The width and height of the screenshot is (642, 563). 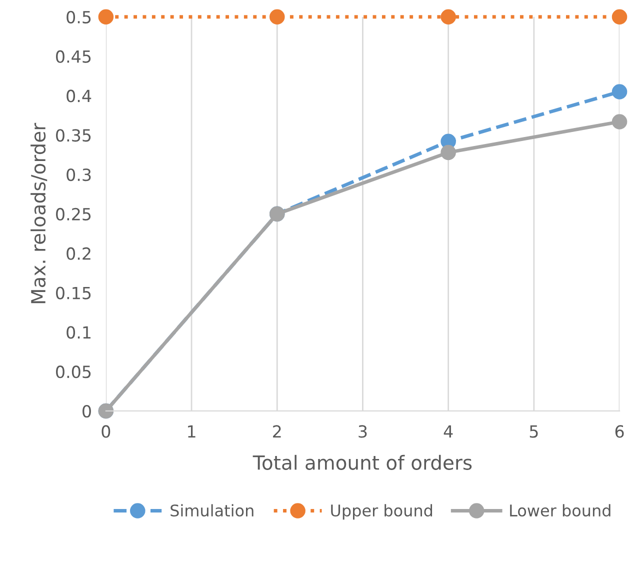 I want to click on y-tick-label: 0.3, so click(x=78, y=175).